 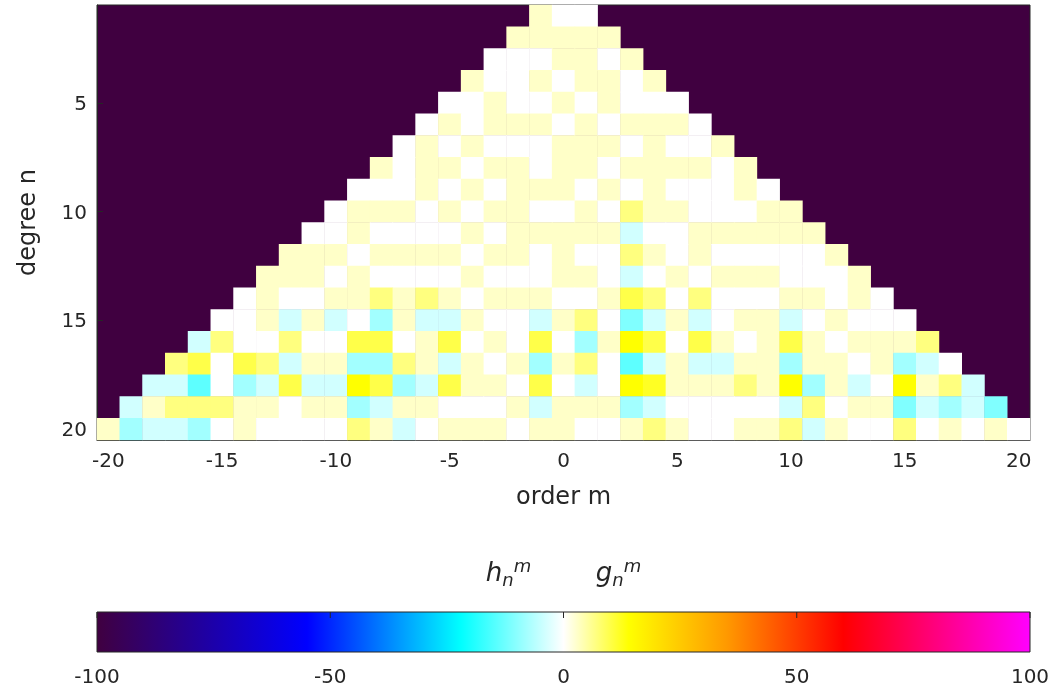 What do you see at coordinates (563, 496) in the screenshot?
I see `x-axis-title: order m` at bounding box center [563, 496].